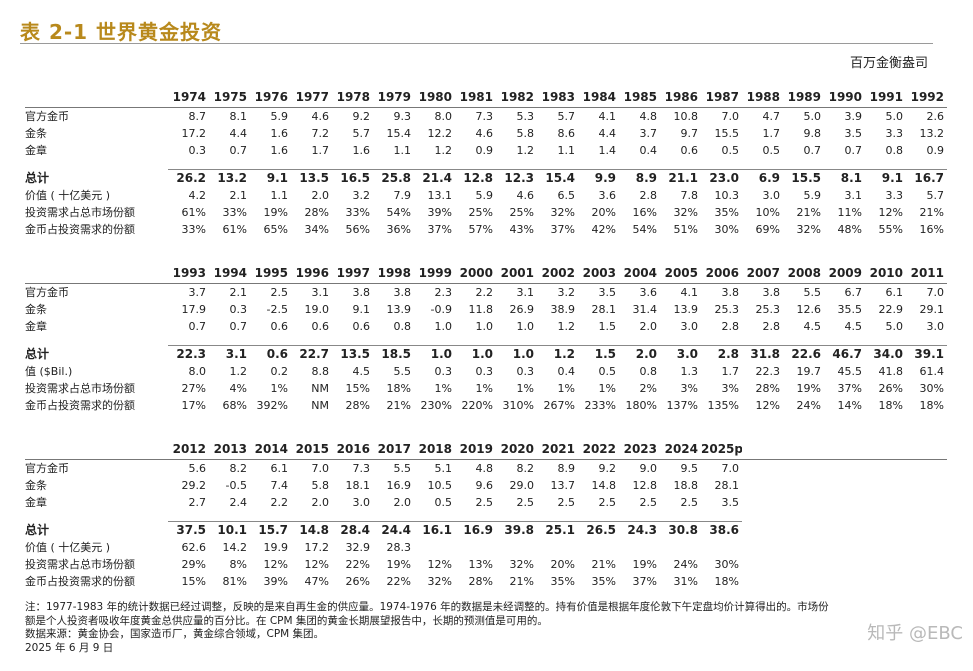 The height and width of the screenshot is (671, 973). What do you see at coordinates (730, 292) in the screenshot?
I see `table-cell: 3.8` at bounding box center [730, 292].